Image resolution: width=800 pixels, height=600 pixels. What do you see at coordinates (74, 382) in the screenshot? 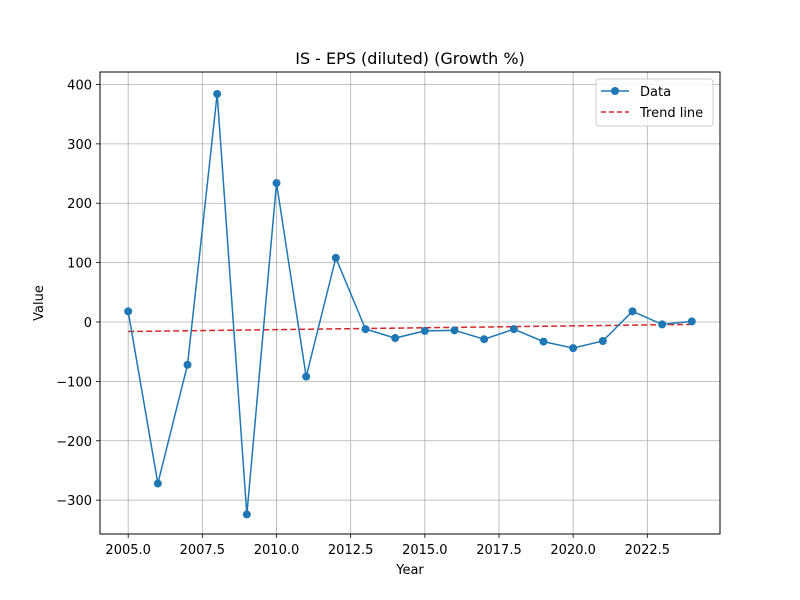
I see `y-tick-label: −100` at bounding box center [74, 382].